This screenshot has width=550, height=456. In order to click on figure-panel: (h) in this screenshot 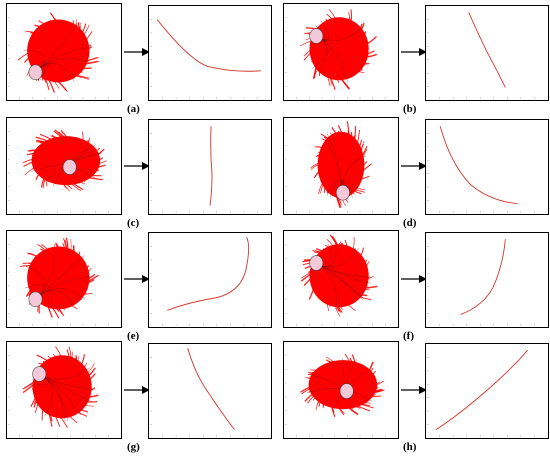, I will do `click(416, 398)`.